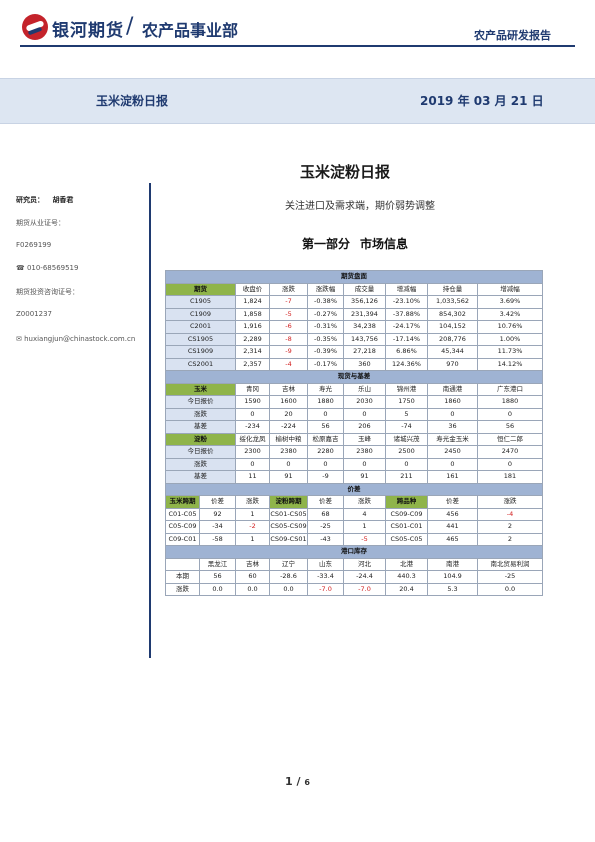 The width and height of the screenshot is (595, 842). I want to click on table-cell: 2380, so click(288, 452).